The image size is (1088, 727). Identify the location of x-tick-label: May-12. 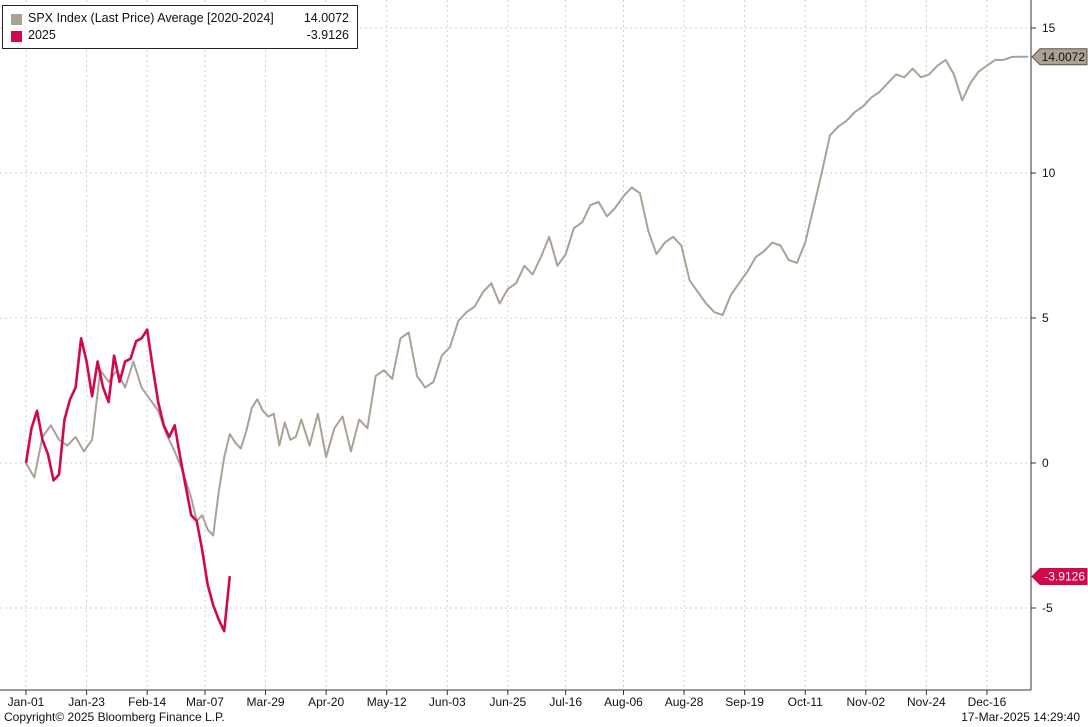
(387, 702).